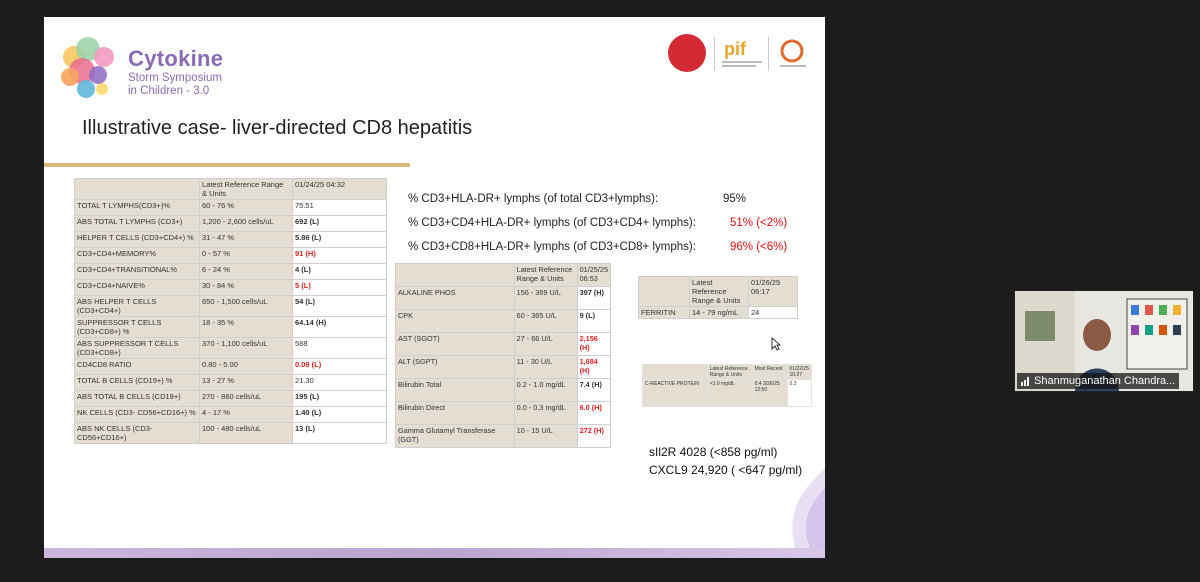 The height and width of the screenshot is (582, 1200). What do you see at coordinates (735, 199) in the screenshot?
I see `flow-value: 95%` at bounding box center [735, 199].